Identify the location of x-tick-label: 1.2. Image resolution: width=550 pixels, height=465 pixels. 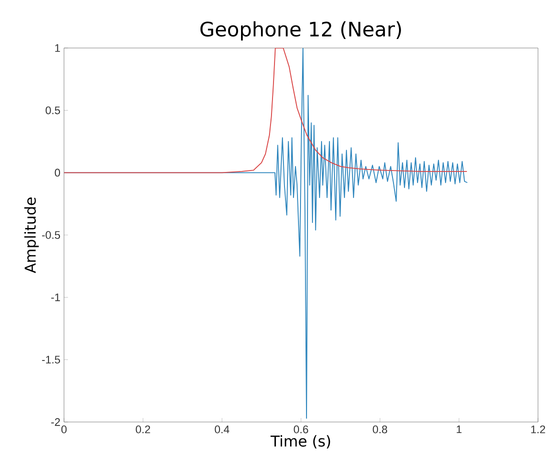
(538, 430).